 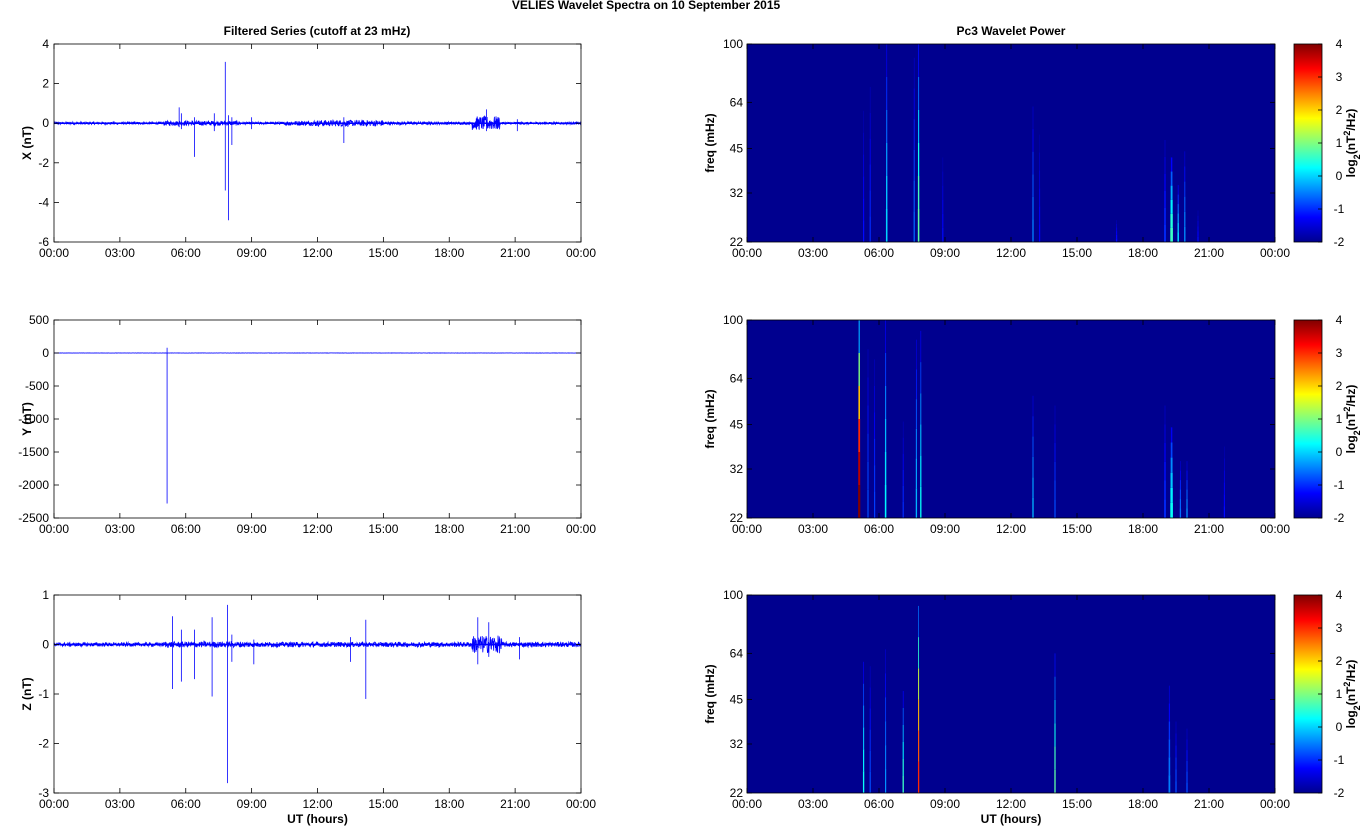 What do you see at coordinates (1327, 694) in the screenshot?
I see `colorbar: 4 3 2 1 0 -1 -2 log2(nT2/Hz)` at bounding box center [1327, 694].